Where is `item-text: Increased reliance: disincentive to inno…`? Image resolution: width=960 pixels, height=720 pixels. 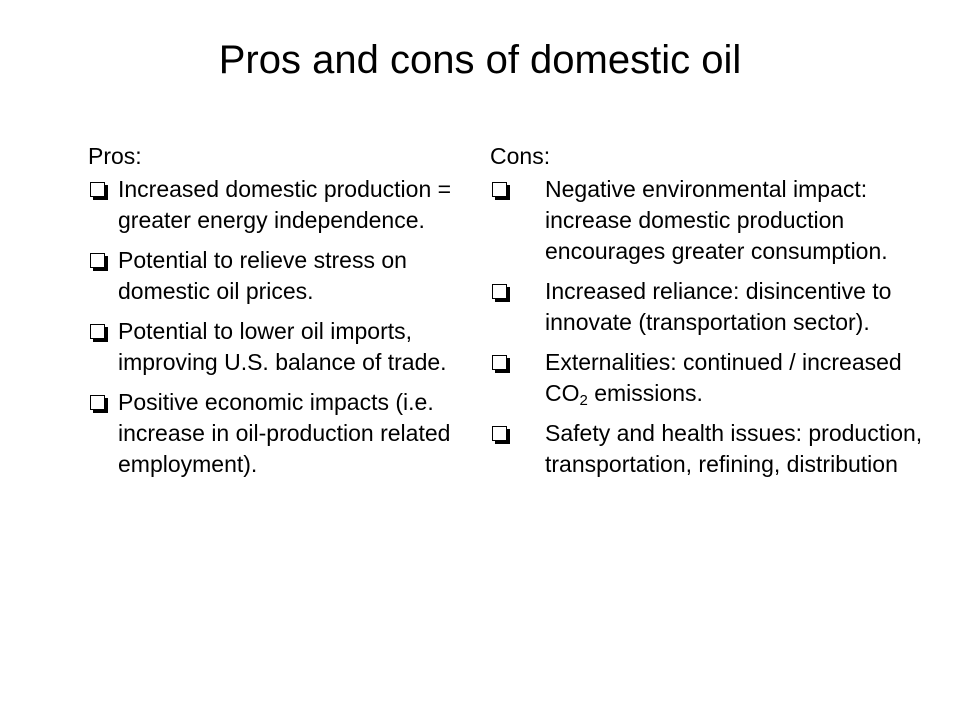 item-text: Increased reliance: disincentive to inno… is located at coordinates (718, 306).